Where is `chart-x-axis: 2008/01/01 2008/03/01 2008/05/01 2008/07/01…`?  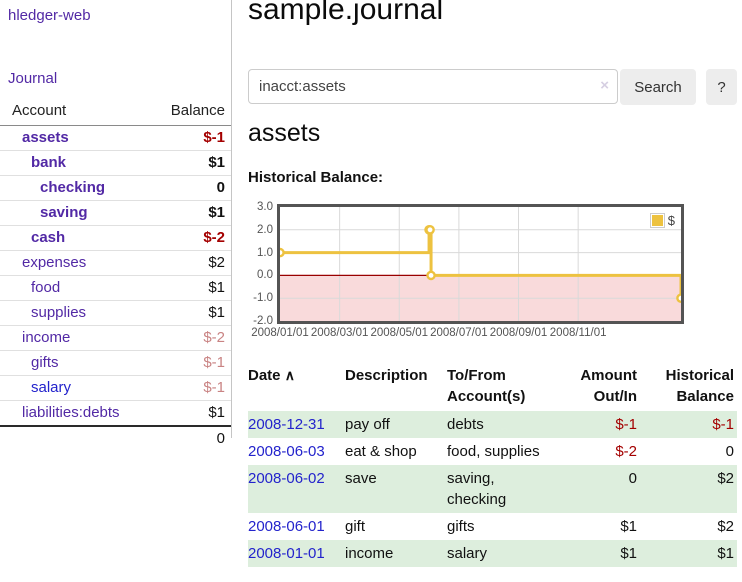 chart-x-axis: 2008/01/01 2008/03/01 2008/05/01 2008/07/01… is located at coordinates (467, 334).